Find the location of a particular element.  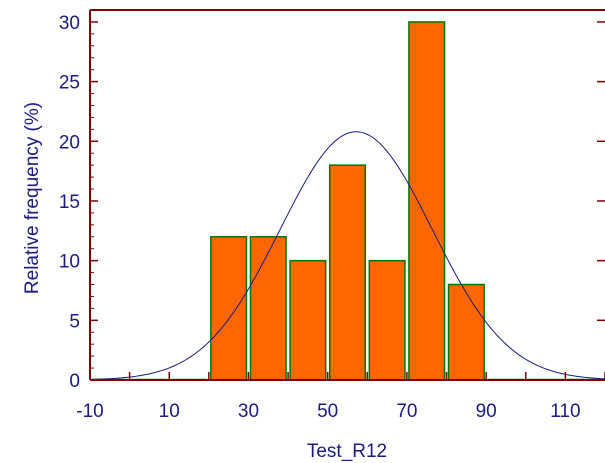

x-tick-label: -10 is located at coordinates (89, 411).